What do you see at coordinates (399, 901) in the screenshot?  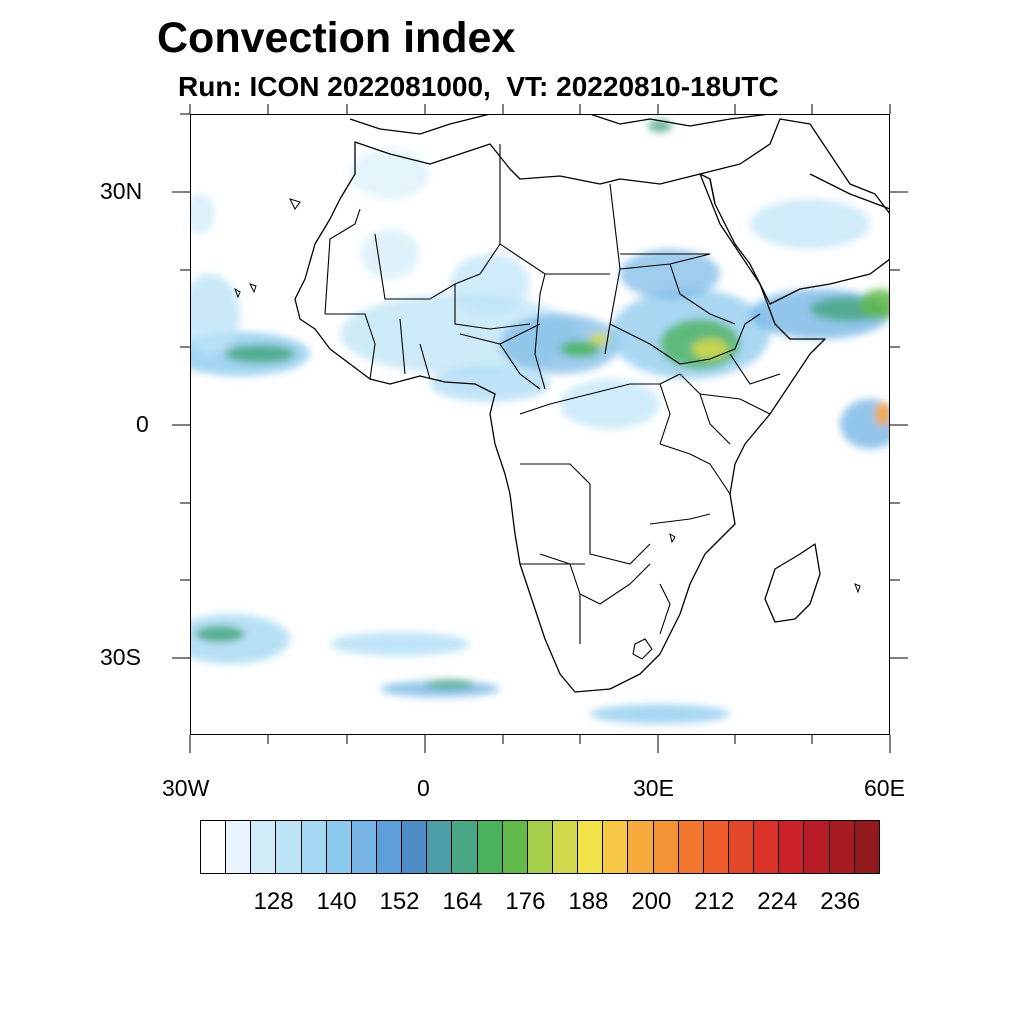 I see `colorbar-tick-label: 152` at bounding box center [399, 901].